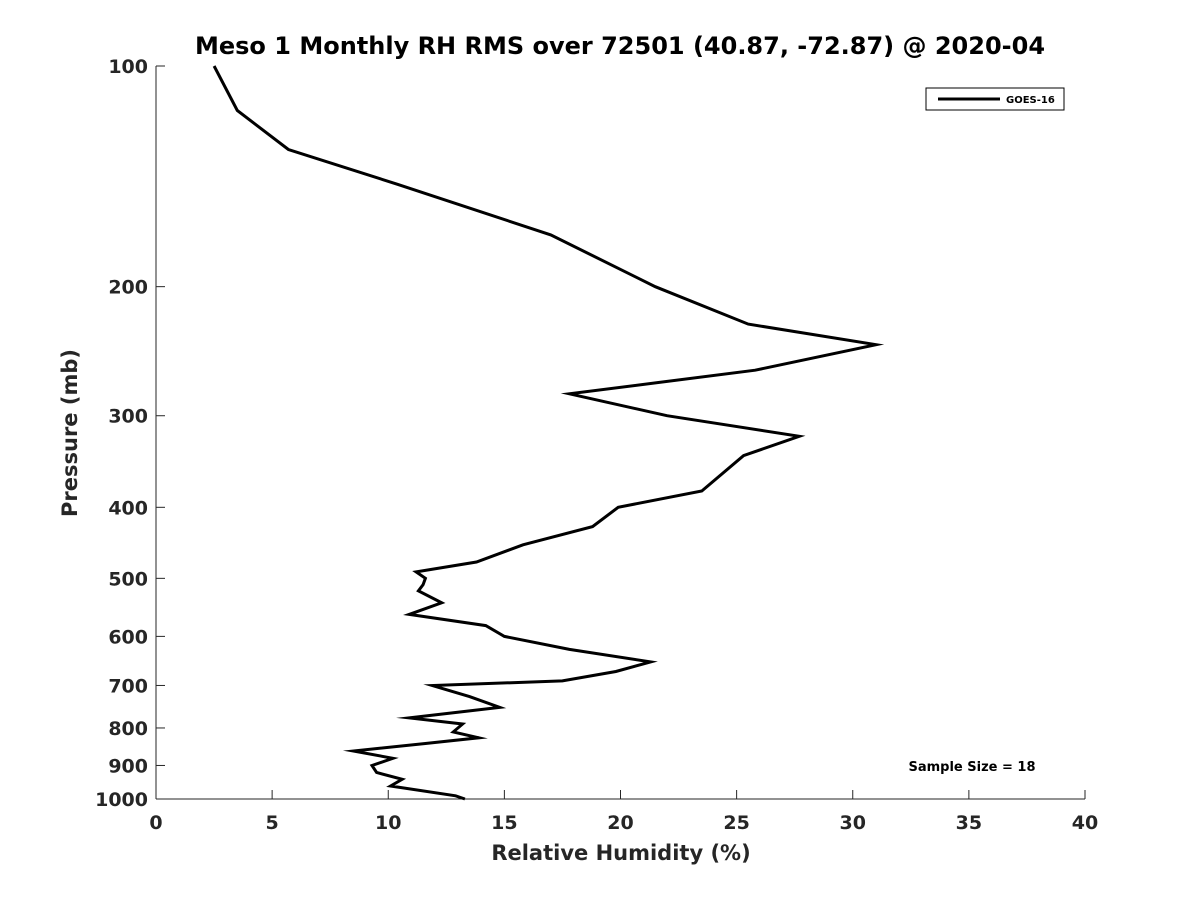 This screenshot has width=1200, height=900. Describe the element at coordinates (1085, 823) in the screenshot. I see `x-tick-label: 40` at that location.